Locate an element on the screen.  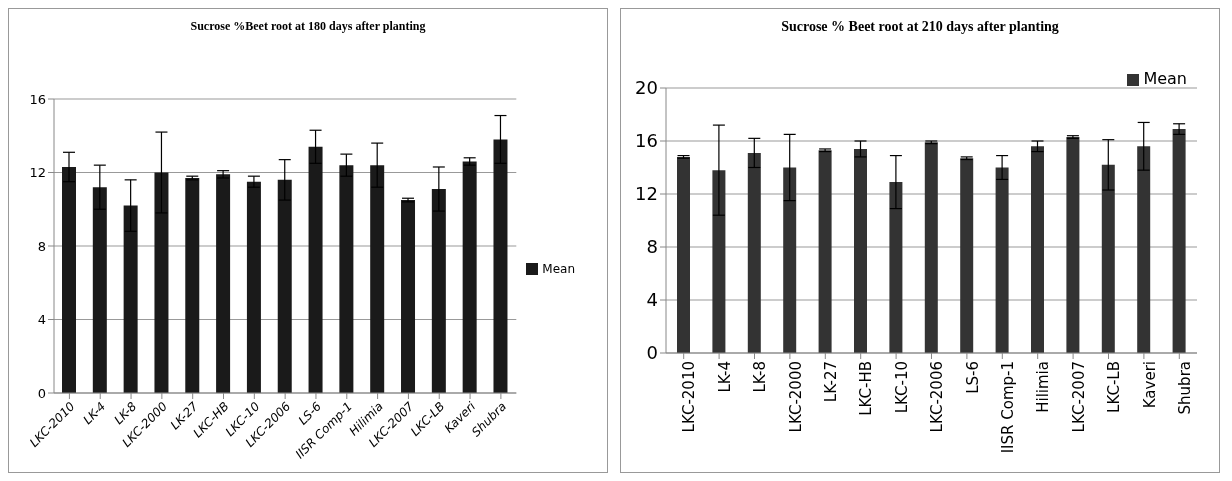
x-tick-label: Kaveri is located at coordinates (1149, 385).